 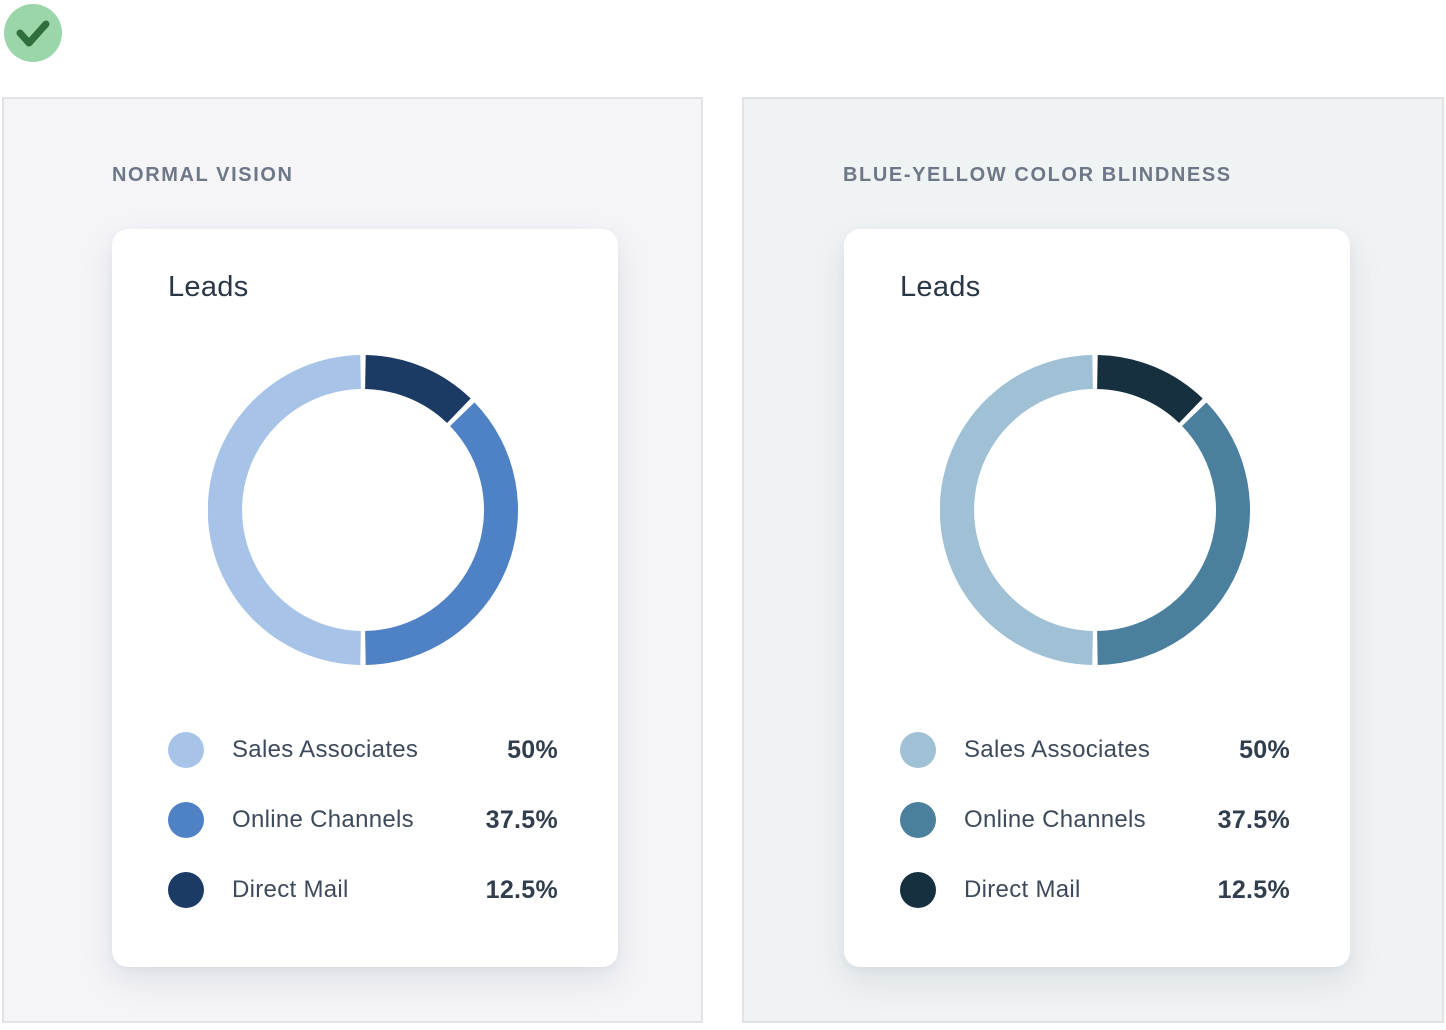 I want to click on panel-label: NORMAL VISION, so click(x=203, y=175).